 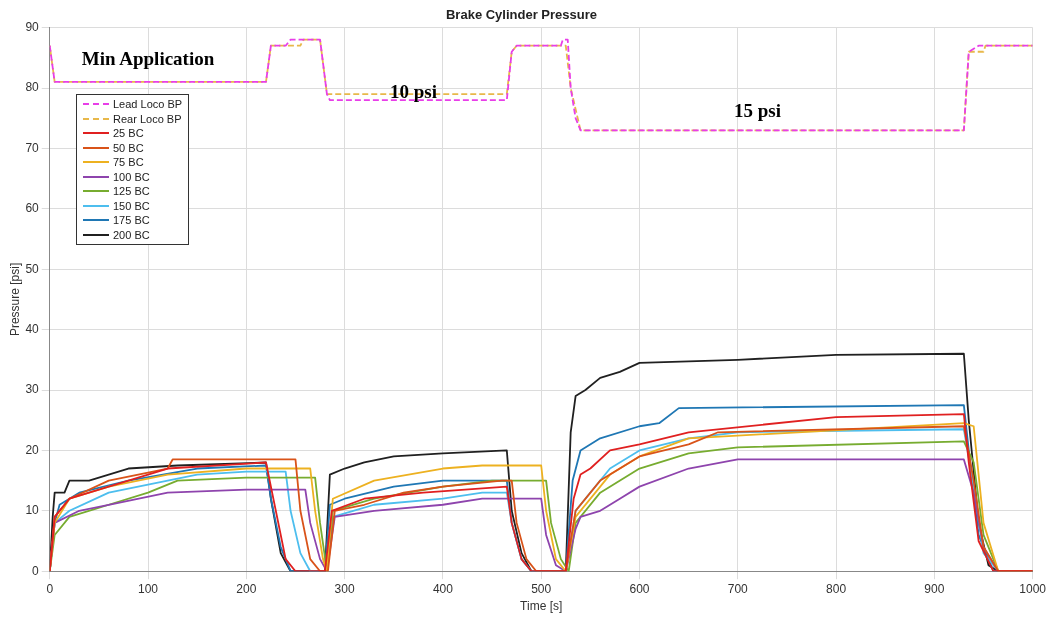 What do you see at coordinates (148, 104) in the screenshot?
I see `legend-label: Lead Loco BP` at bounding box center [148, 104].